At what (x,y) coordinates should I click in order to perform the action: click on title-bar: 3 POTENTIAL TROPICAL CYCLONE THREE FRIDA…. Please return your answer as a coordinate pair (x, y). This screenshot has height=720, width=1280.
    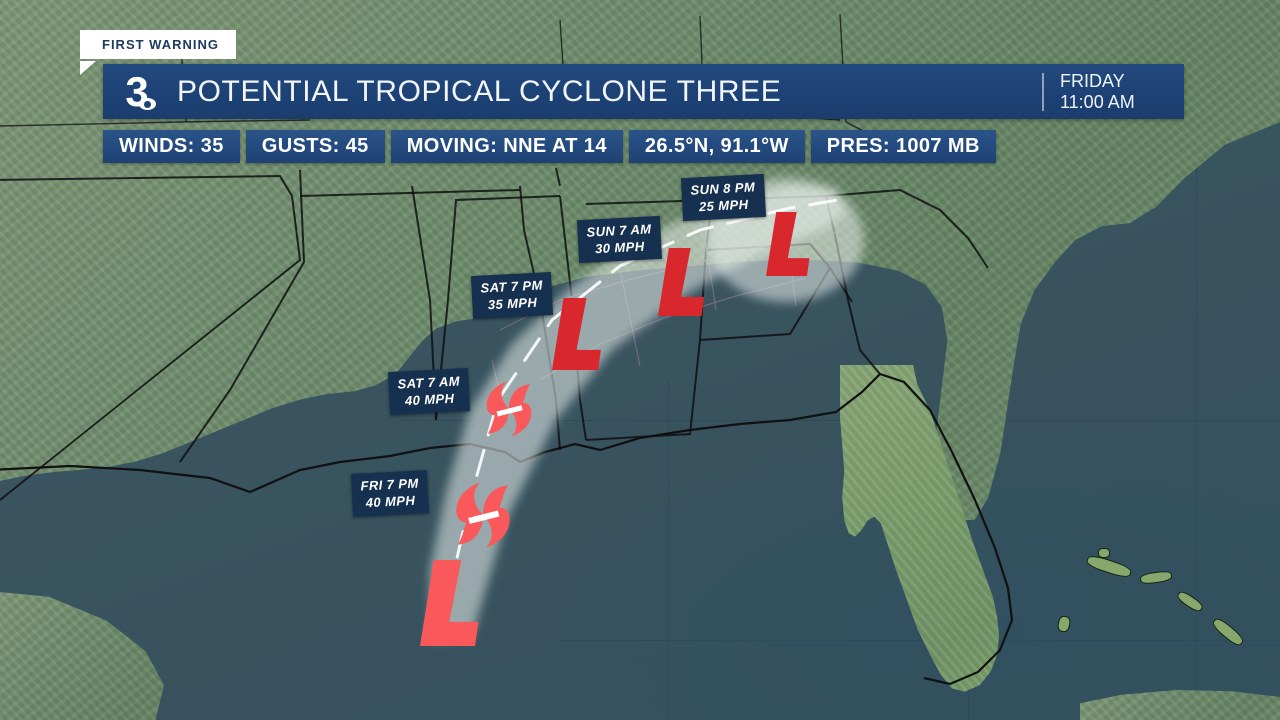
    Looking at the image, I should click on (643, 91).